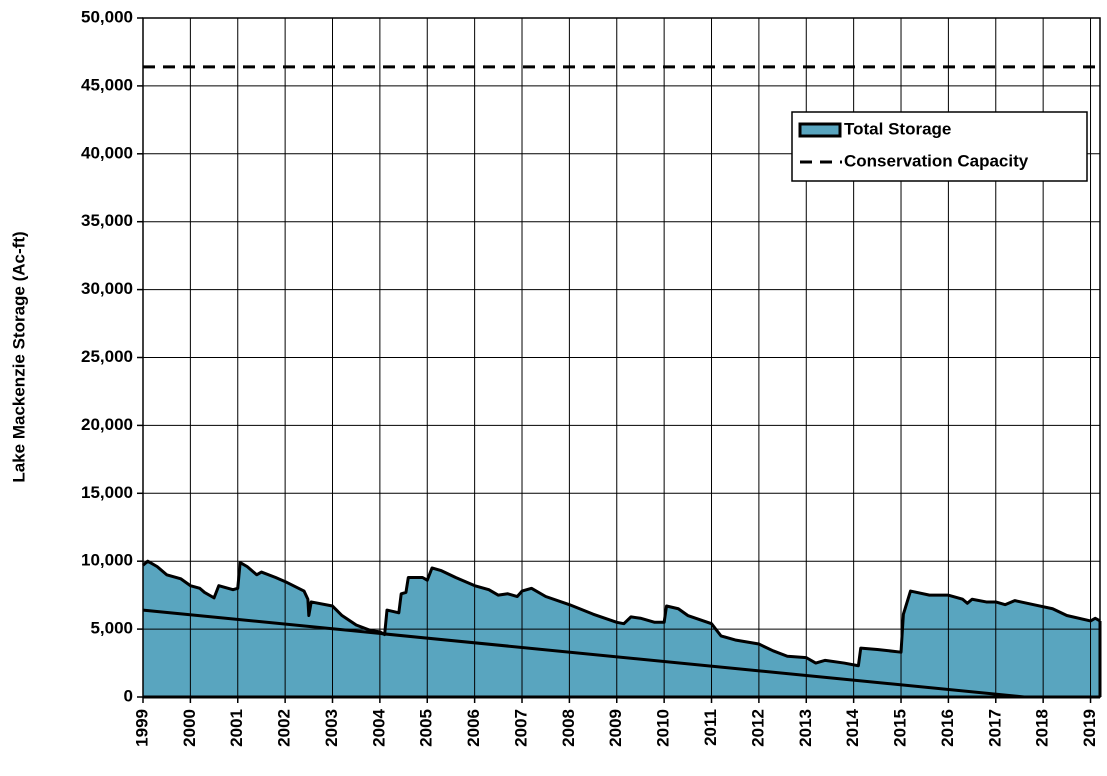 The width and height of the screenshot is (1107, 776). What do you see at coordinates (805, 728) in the screenshot?
I see `x-tick-label: 2013` at bounding box center [805, 728].